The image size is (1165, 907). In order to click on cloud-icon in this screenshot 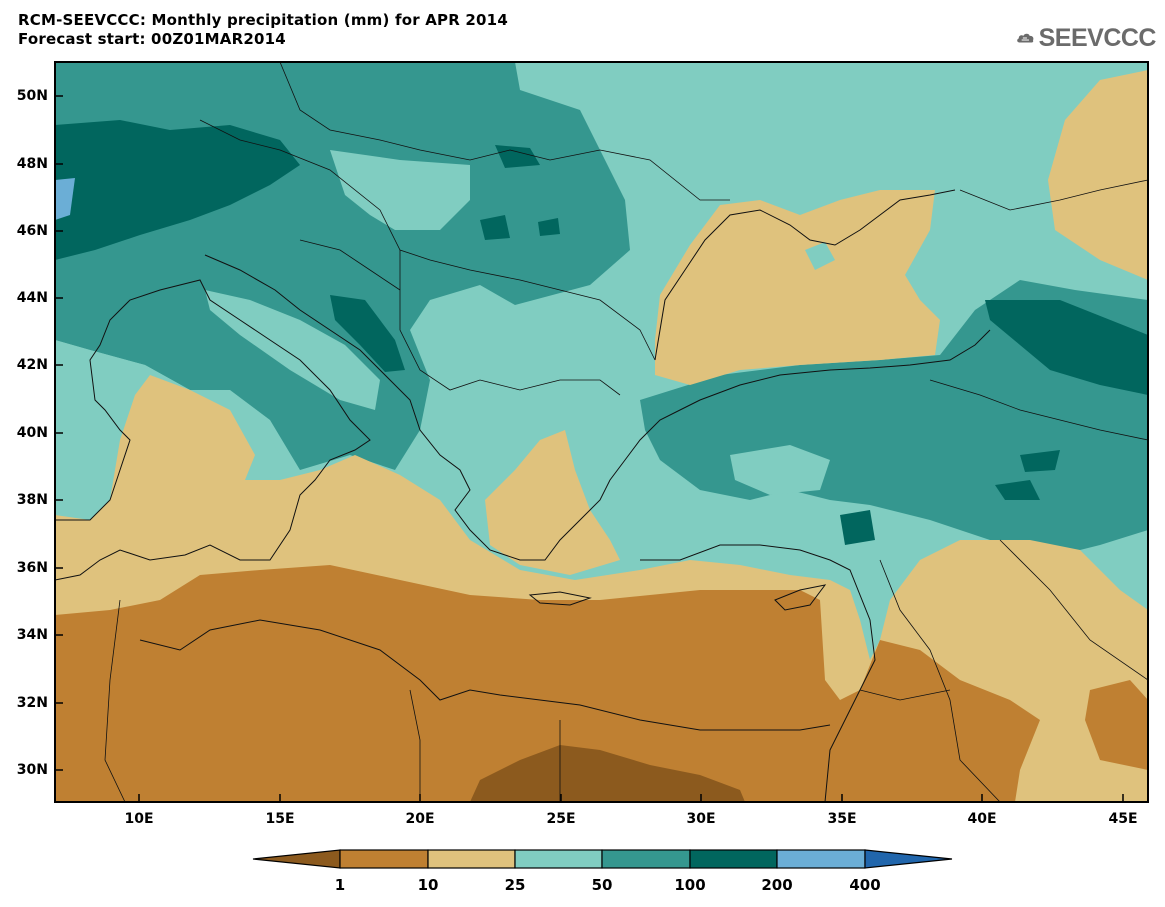, I will do `click(1025, 38)`.